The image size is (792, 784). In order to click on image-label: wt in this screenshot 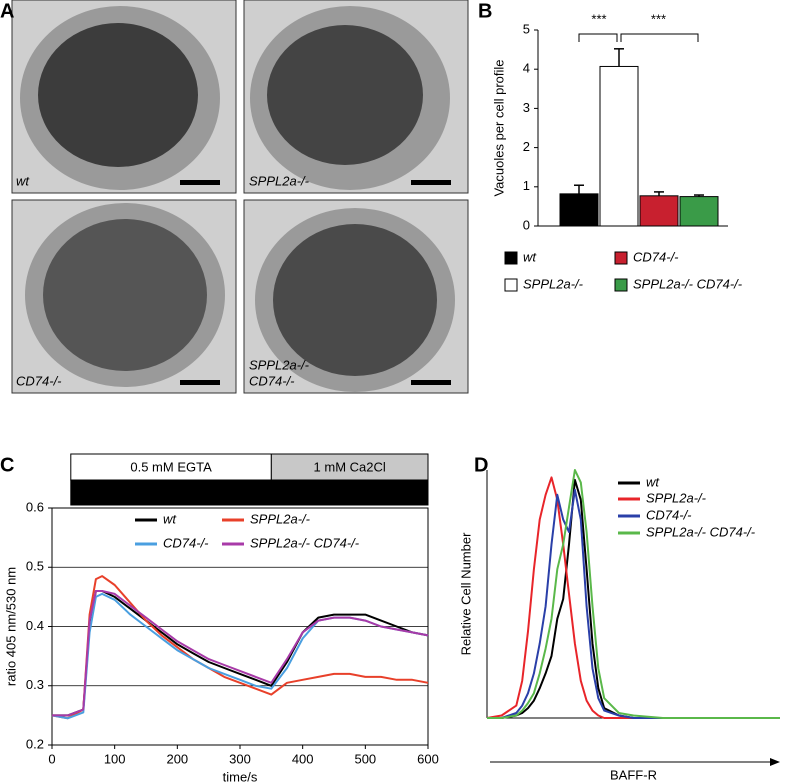, I will do `click(23, 180)`.